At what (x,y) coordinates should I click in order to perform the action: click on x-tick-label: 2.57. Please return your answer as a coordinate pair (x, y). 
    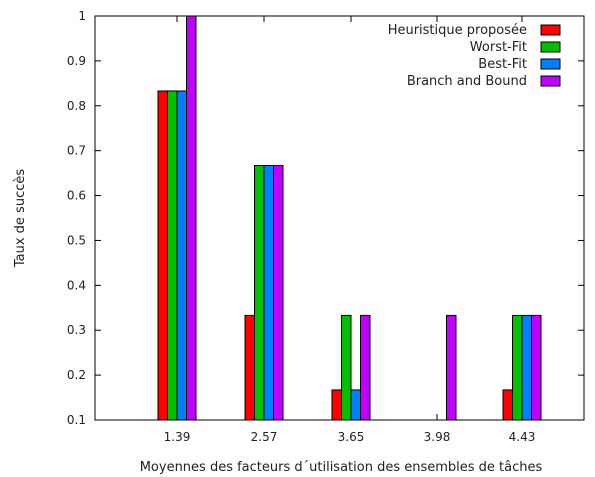
    Looking at the image, I should click on (264, 437).